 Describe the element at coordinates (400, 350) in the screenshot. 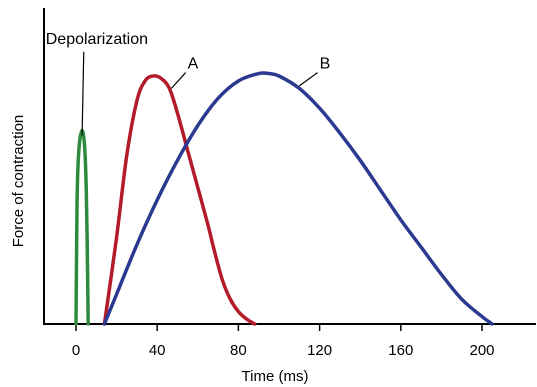

I see `x-tick-label-160: 160` at that location.